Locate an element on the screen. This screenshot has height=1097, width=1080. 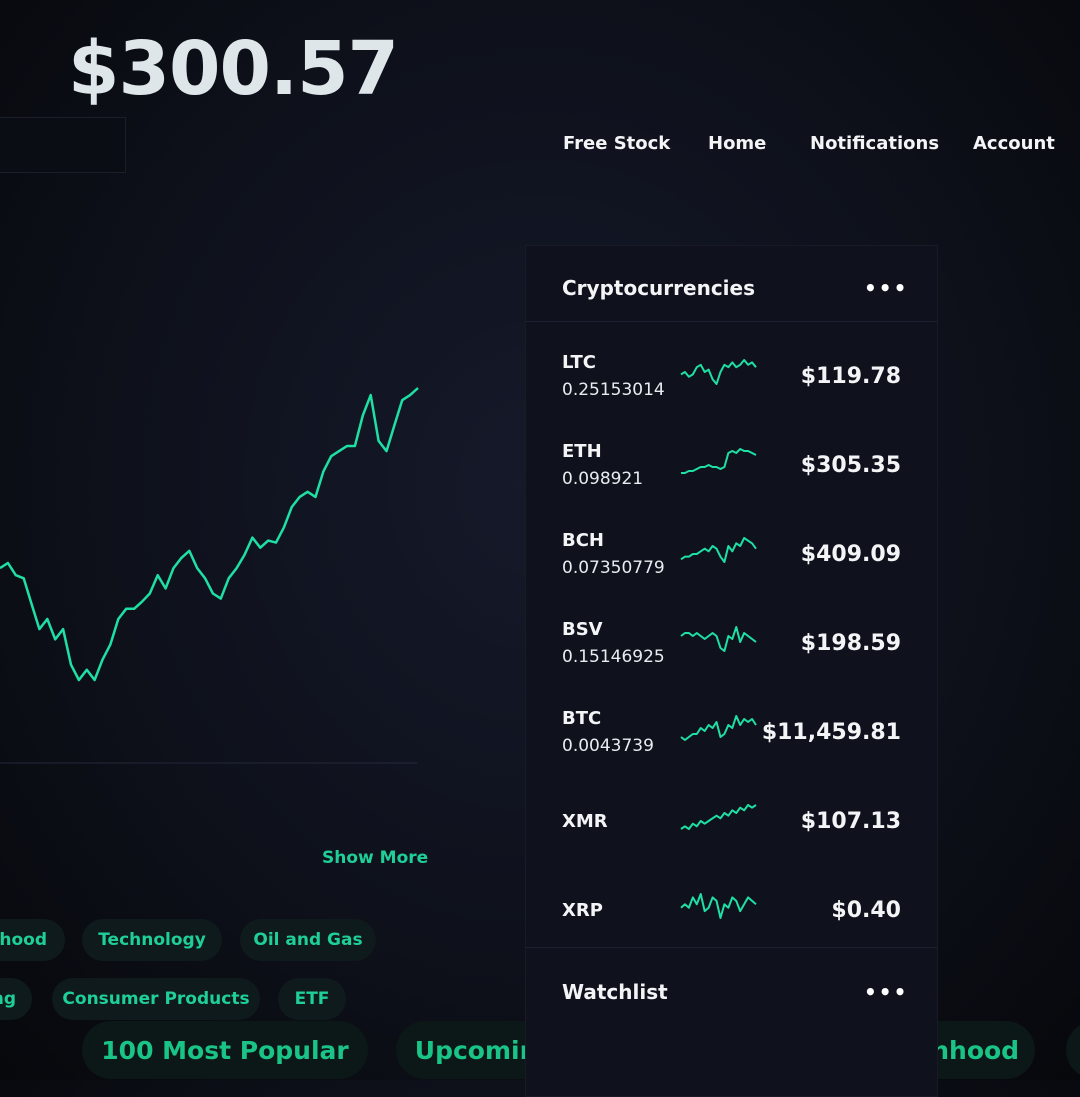
crypto-row: BCH 0.07350779 $409.09 is located at coordinates (731, 566).